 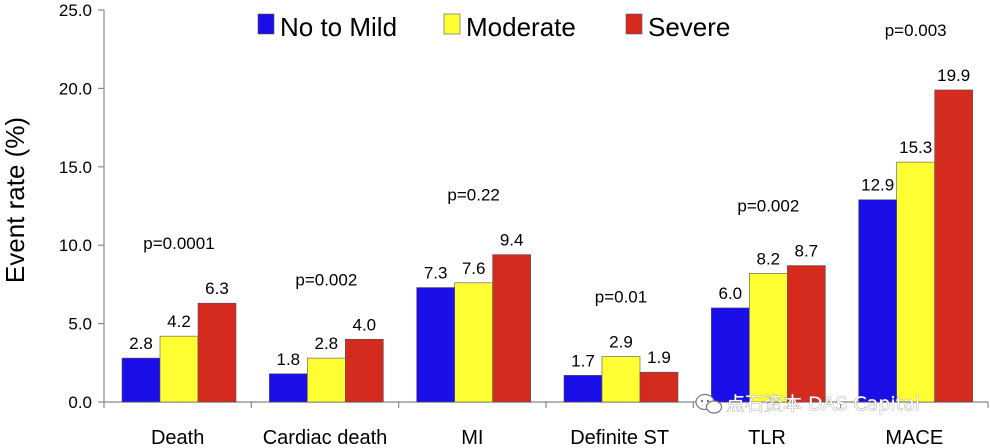 What do you see at coordinates (289, 359) in the screenshot?
I see `bar-value-label: 1.8` at bounding box center [289, 359].